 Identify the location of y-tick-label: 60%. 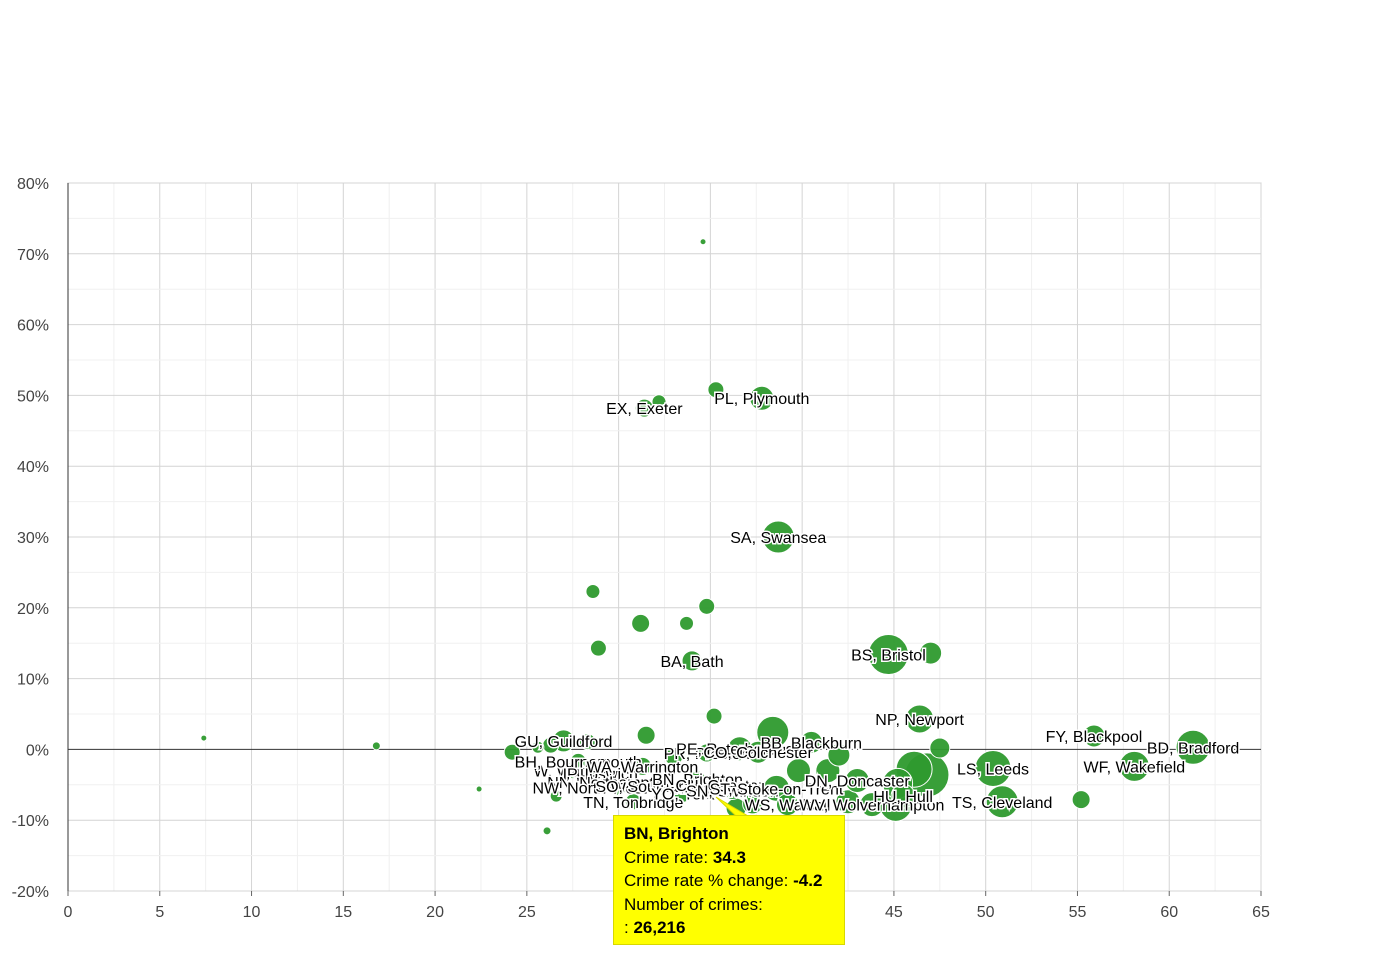
(33, 326).